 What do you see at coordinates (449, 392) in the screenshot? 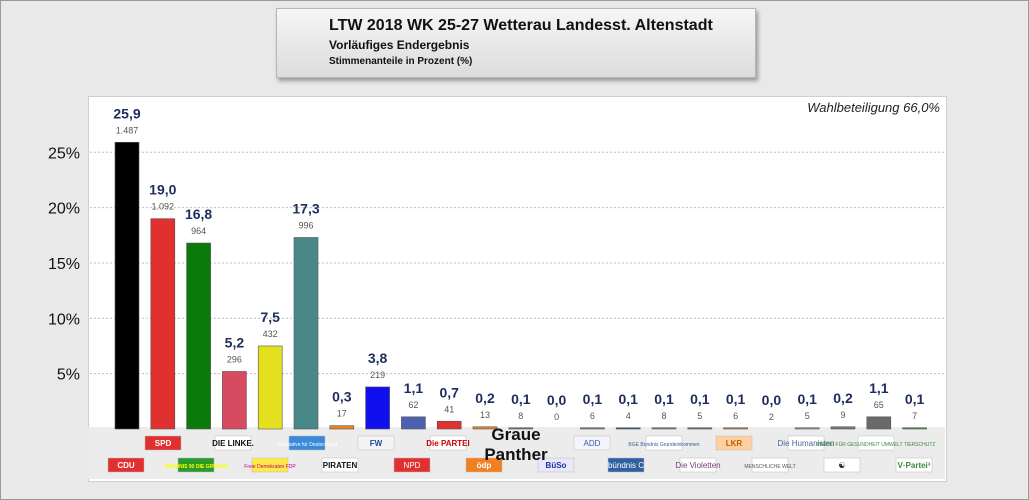
I see `value-label: 0,7` at bounding box center [449, 392].